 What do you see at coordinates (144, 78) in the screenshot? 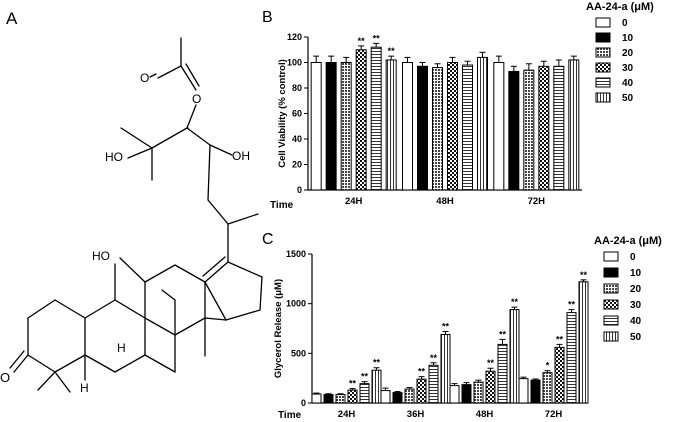
I see `atom-o-carbonyl: O` at bounding box center [144, 78].